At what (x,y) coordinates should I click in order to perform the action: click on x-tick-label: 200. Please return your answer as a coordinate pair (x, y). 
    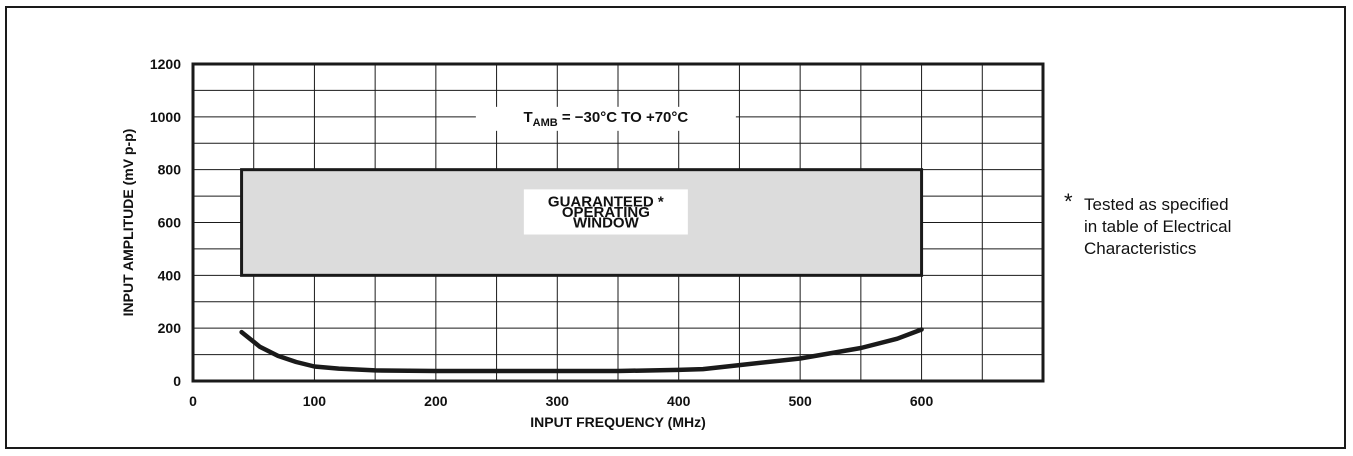
    Looking at the image, I should click on (436, 401).